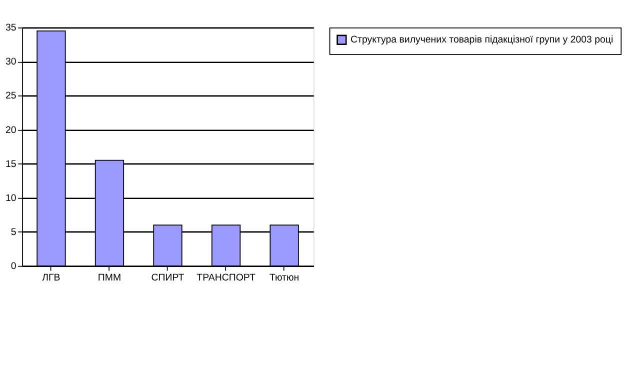 The image size is (626, 384). Describe the element at coordinates (11, 164) in the screenshot. I see `y-tick-label: 15` at that location.